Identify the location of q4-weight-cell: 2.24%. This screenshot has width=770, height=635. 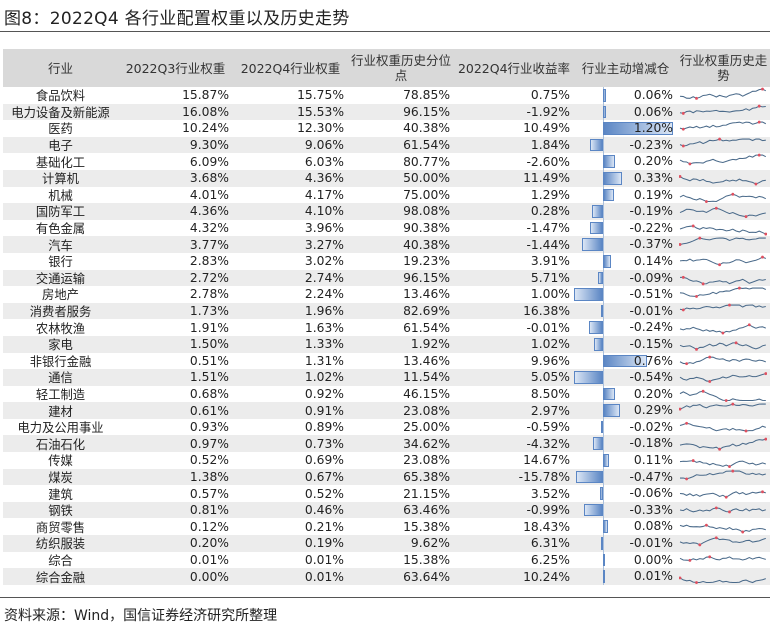
(324, 294).